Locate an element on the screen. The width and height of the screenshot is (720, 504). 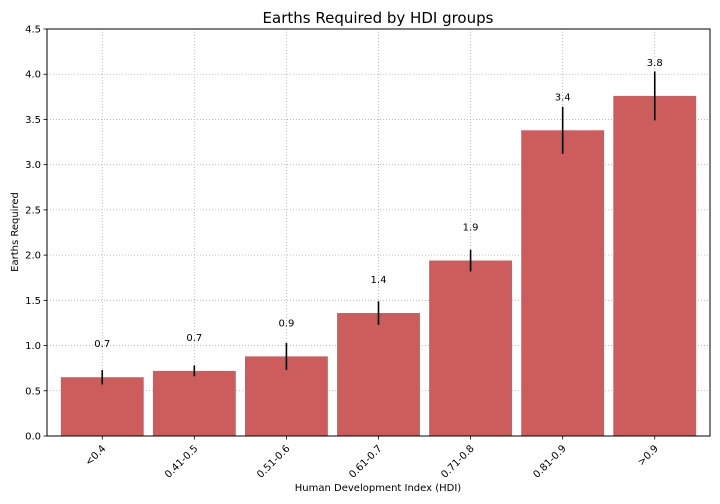
data-label: 1.9 is located at coordinates (471, 228).